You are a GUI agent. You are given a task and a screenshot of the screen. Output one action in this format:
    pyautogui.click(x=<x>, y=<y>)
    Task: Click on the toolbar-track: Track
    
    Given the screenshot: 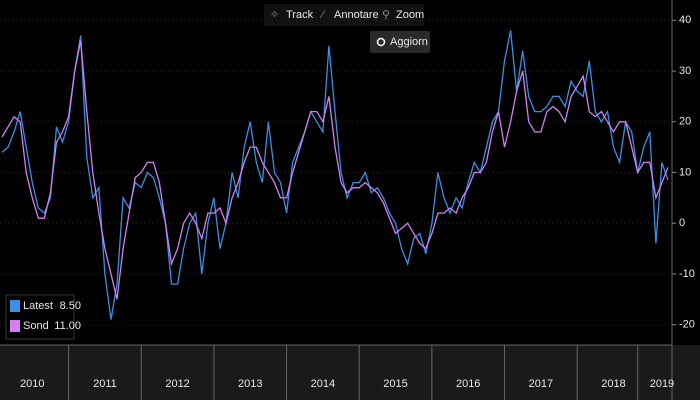 What is the action you would take?
    pyautogui.click(x=300, y=15)
    